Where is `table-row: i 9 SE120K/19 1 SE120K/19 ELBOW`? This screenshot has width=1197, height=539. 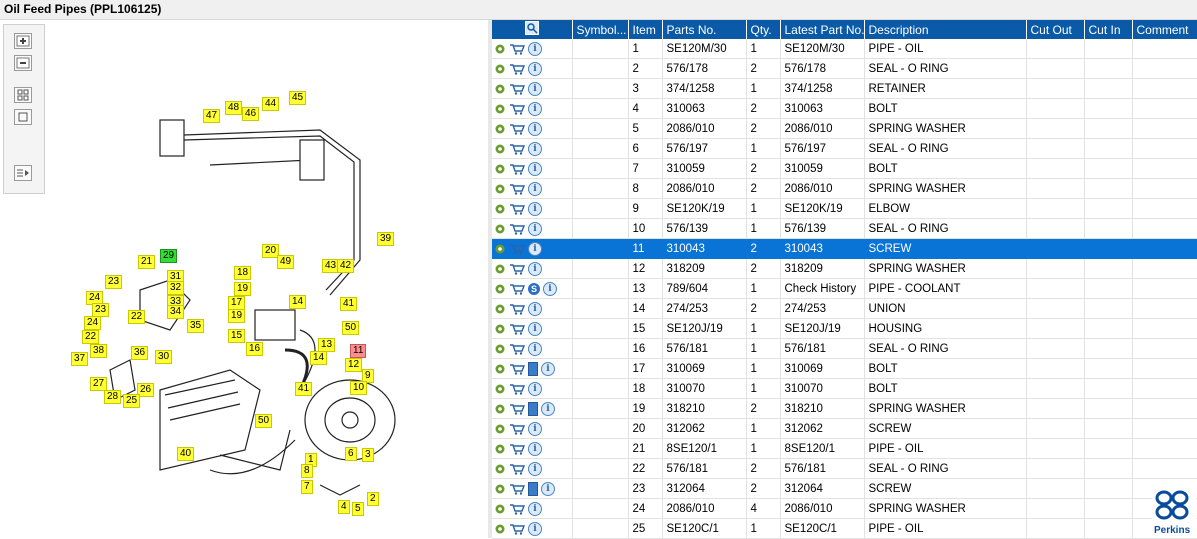 table-row: i 9 SE120K/19 1 SE120K/19 ELBOW is located at coordinates (844, 208).